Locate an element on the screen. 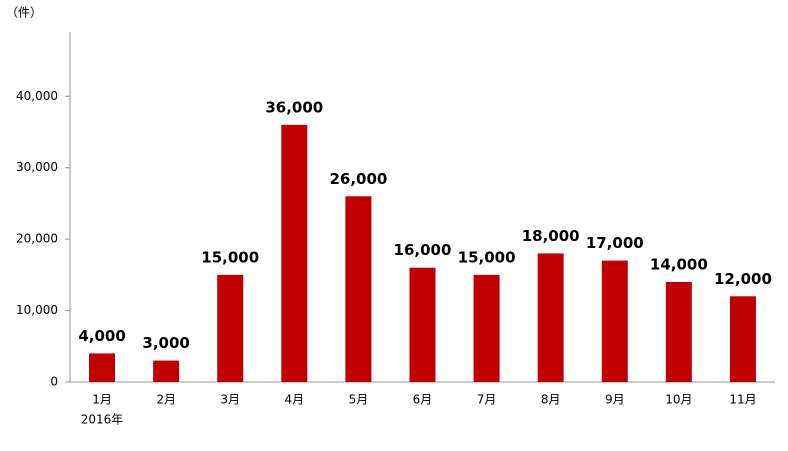  value-label: 3,000 is located at coordinates (165, 343).